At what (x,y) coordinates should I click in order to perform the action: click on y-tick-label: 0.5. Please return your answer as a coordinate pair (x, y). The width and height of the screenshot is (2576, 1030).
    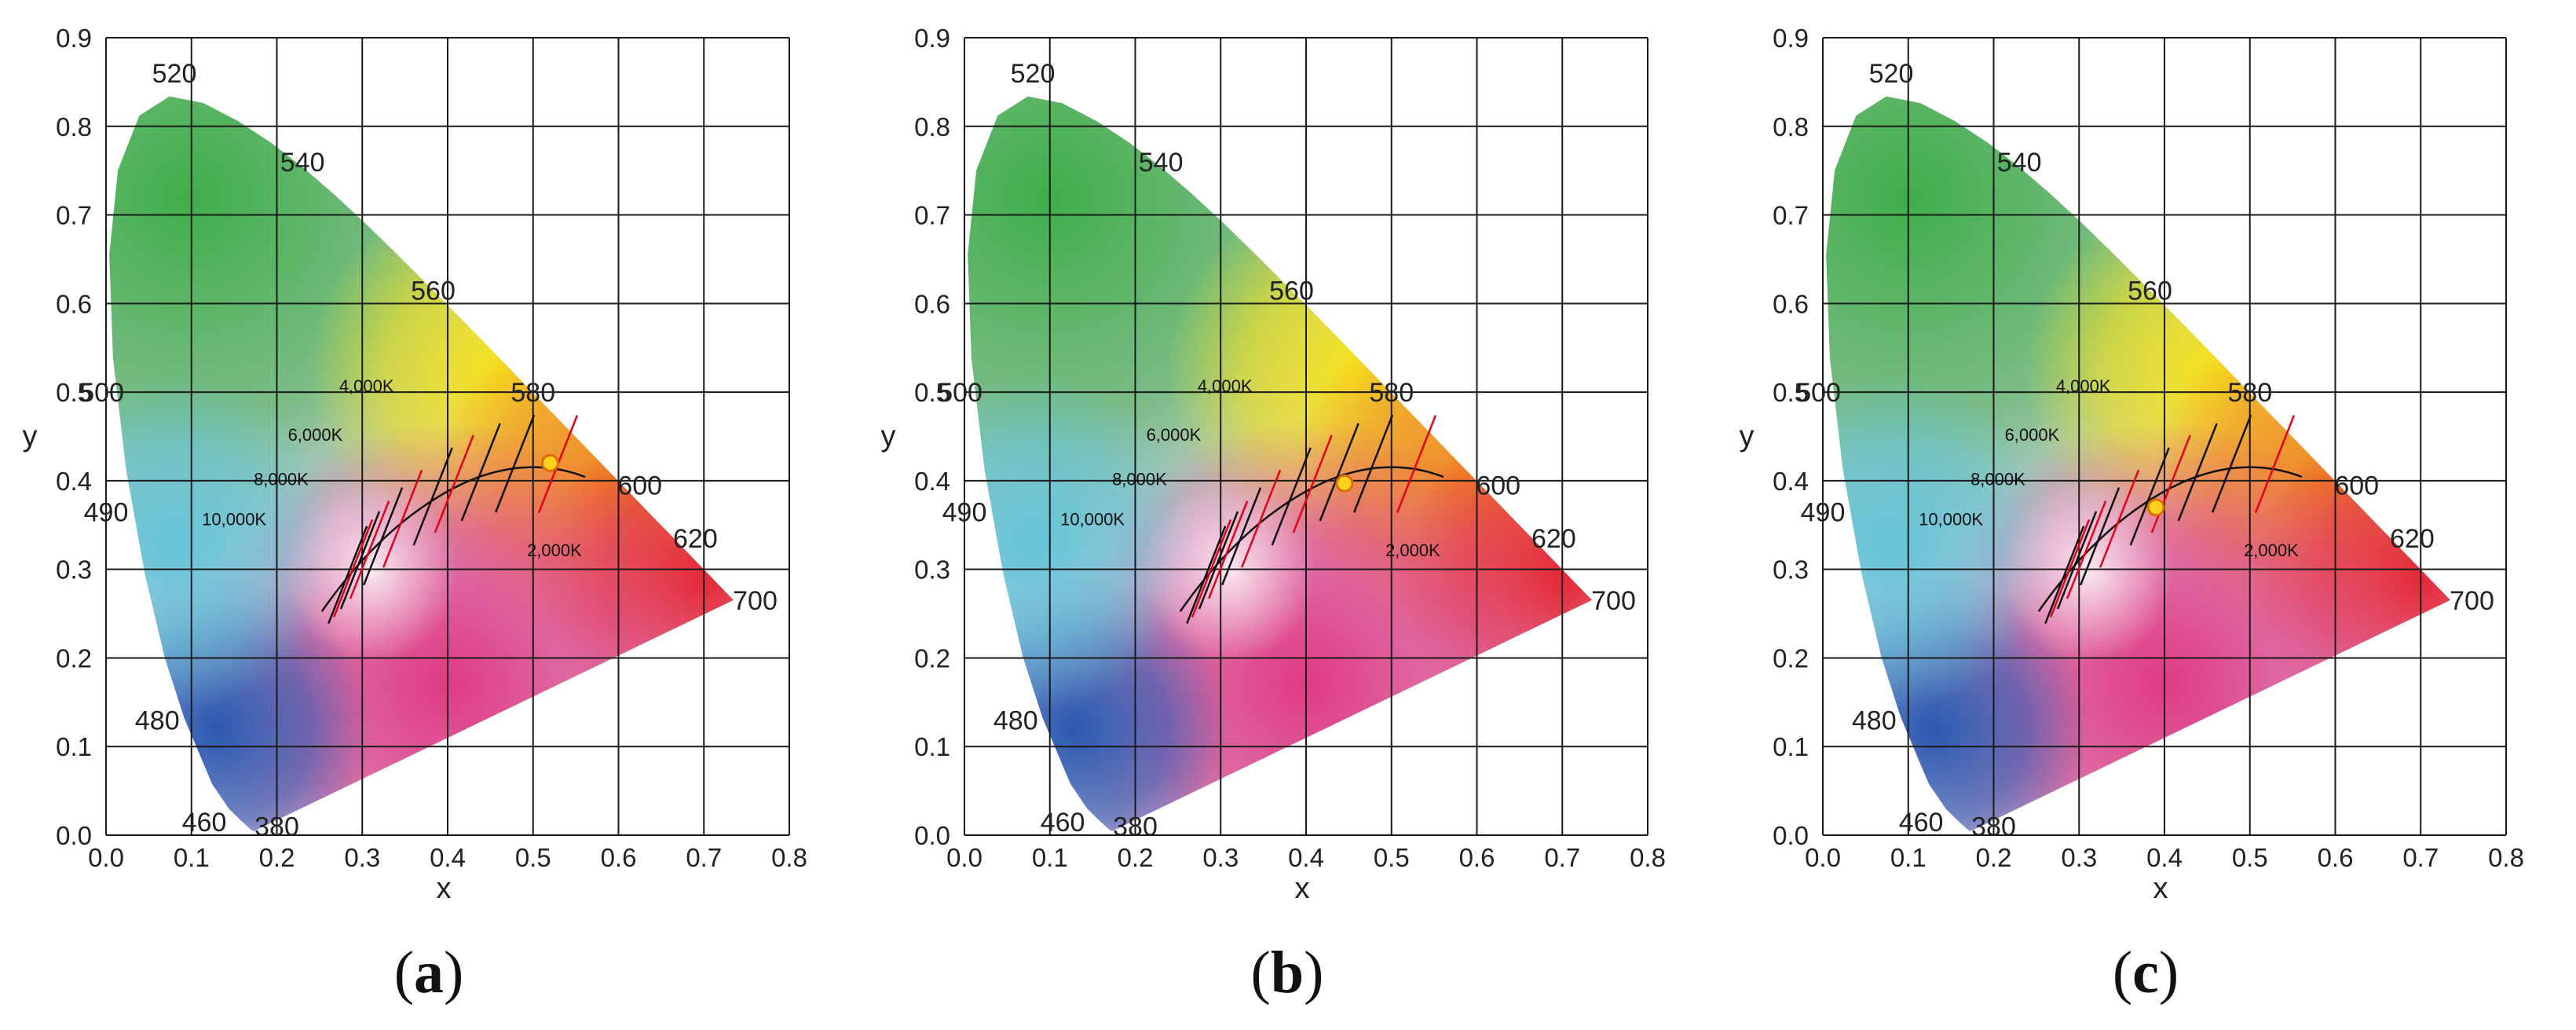
    Looking at the image, I should click on (1791, 392).